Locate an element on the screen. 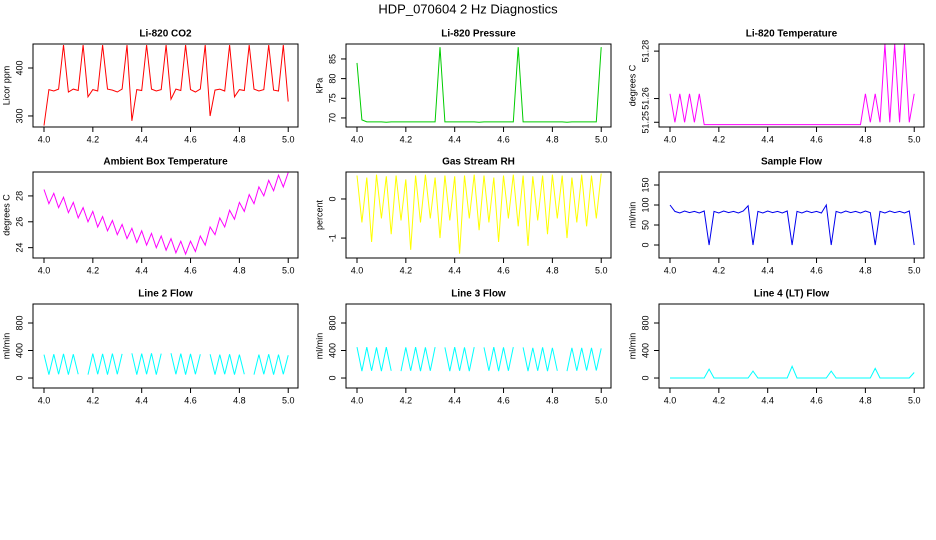  y-tick-label: 51.28 is located at coordinates (645, 51).